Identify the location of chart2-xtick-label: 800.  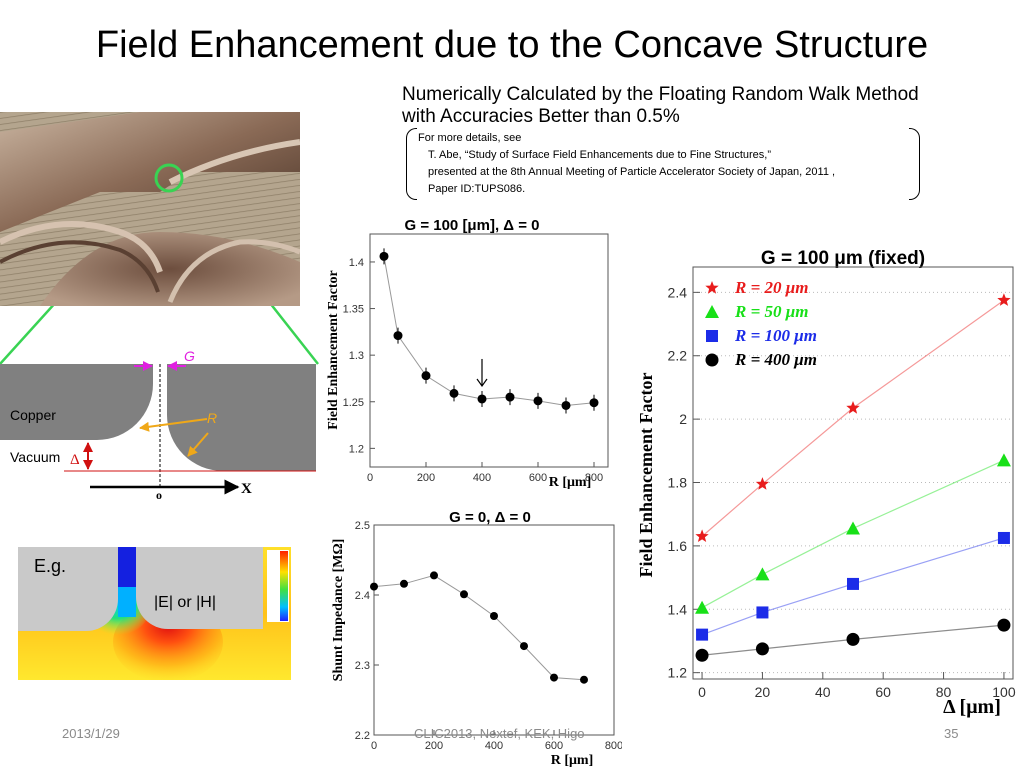
(613, 746).